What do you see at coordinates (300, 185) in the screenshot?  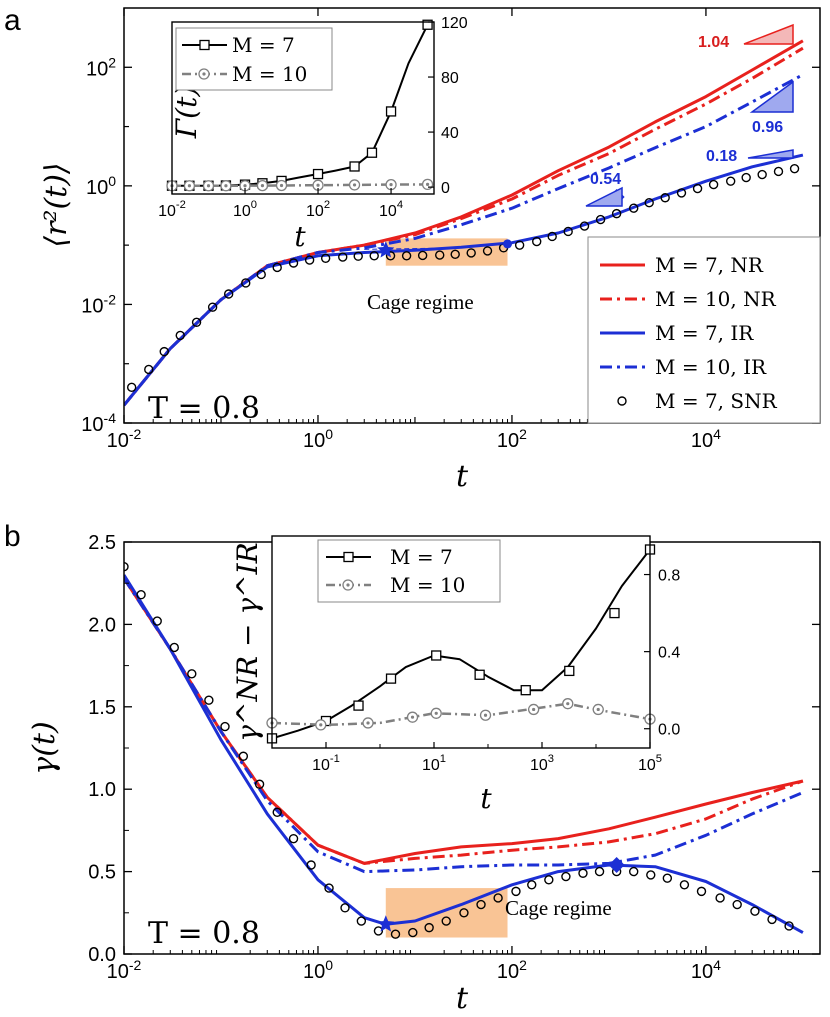 I see `series-line-gray-circle` at bounding box center [300, 185].